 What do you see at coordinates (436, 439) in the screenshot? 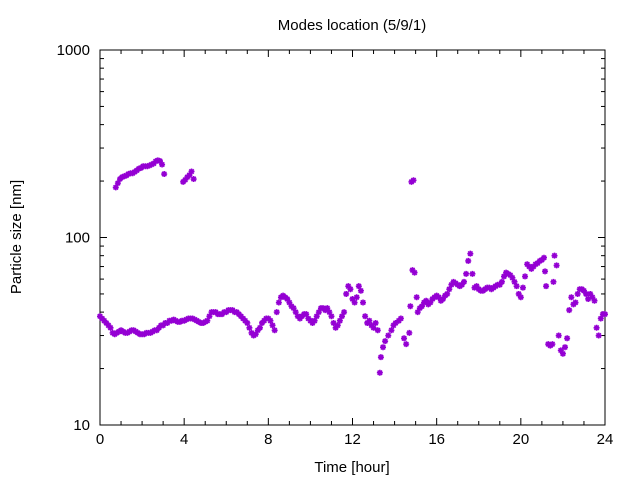
I see `x-tick-label: 16` at bounding box center [436, 439].